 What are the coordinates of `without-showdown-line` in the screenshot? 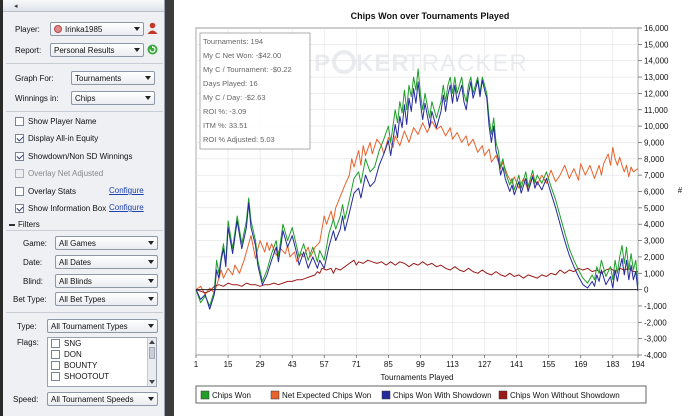 It's located at (416, 276).